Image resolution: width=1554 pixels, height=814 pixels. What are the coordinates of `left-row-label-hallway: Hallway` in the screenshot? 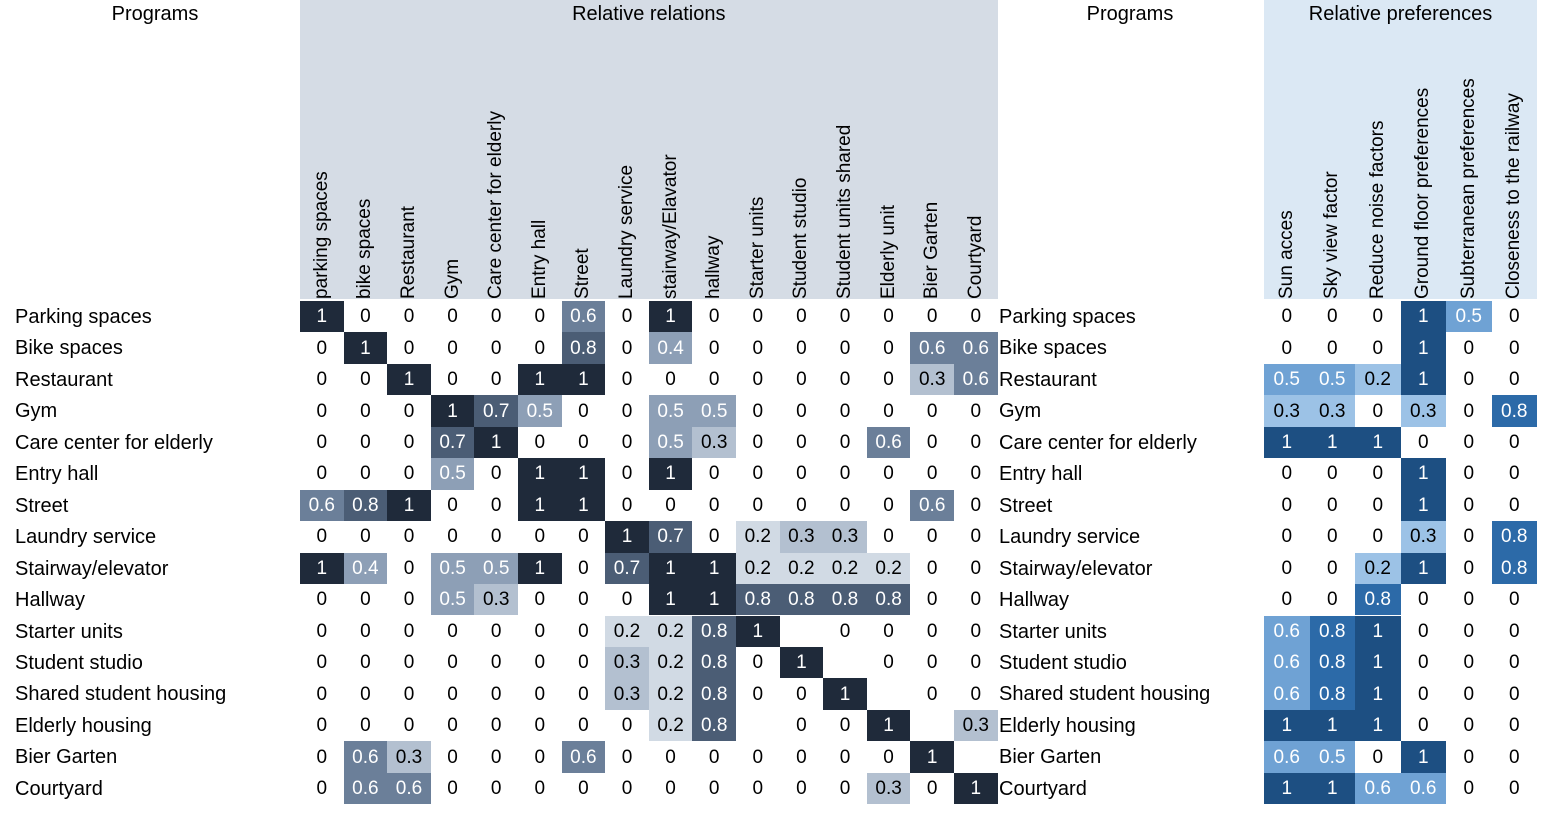 It's located at (50, 600).